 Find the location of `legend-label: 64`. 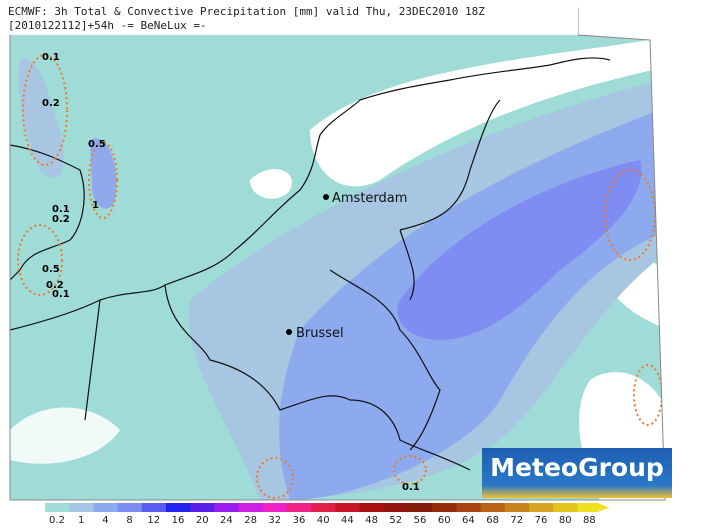

legend-label: 64 is located at coordinates (468, 520).